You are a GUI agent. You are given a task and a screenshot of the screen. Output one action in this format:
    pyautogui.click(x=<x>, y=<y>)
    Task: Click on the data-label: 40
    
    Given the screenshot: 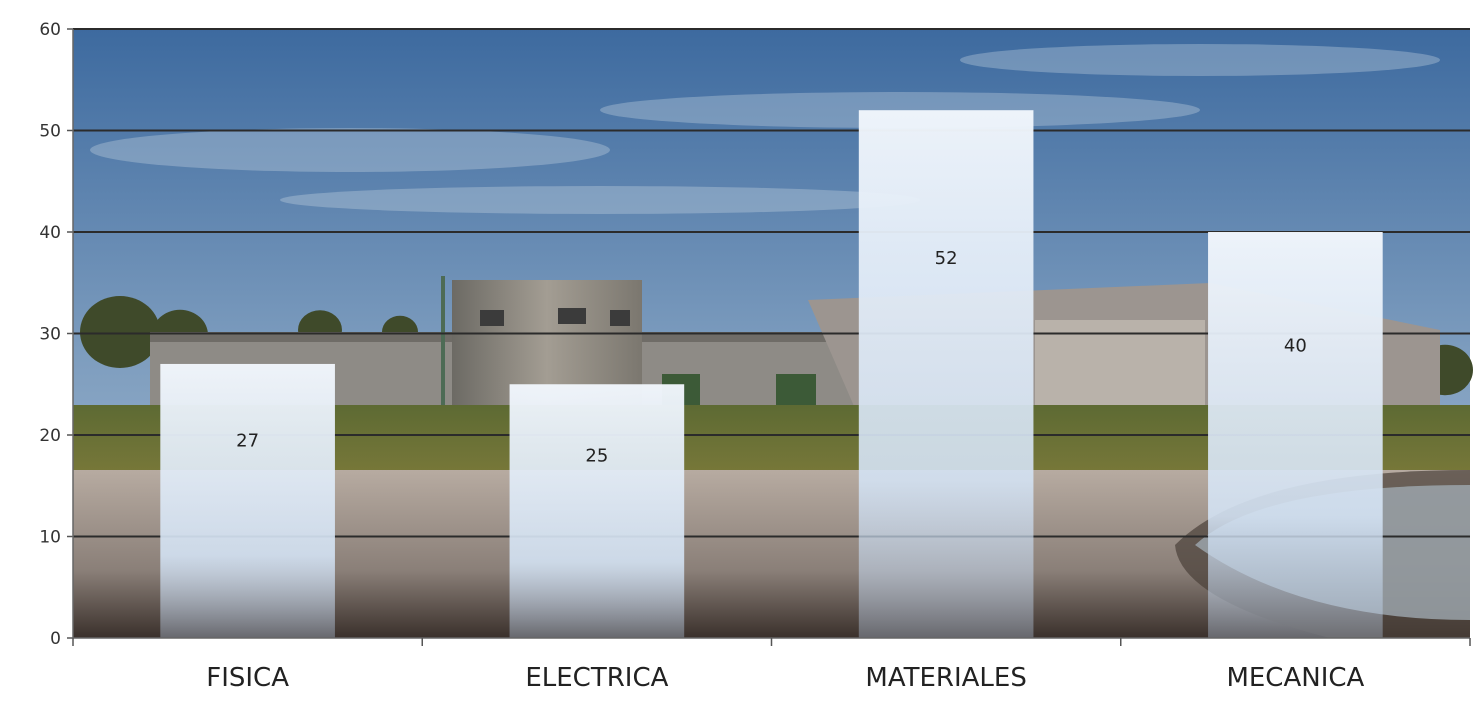 What is the action you would take?
    pyautogui.click(x=1295, y=346)
    